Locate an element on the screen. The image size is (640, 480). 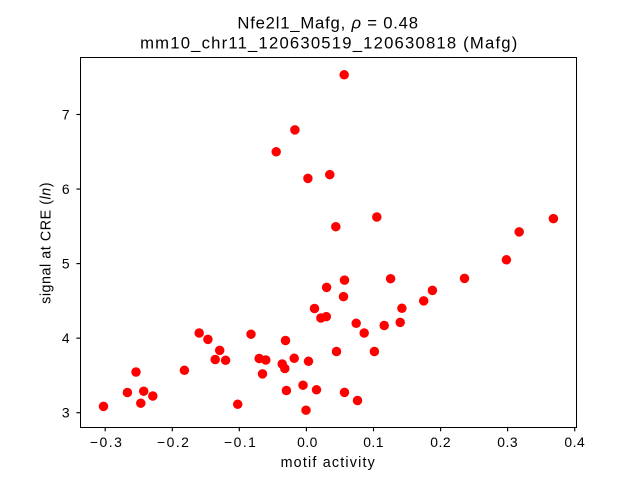
svg-text: 0.4 is located at coordinates (574, 442).